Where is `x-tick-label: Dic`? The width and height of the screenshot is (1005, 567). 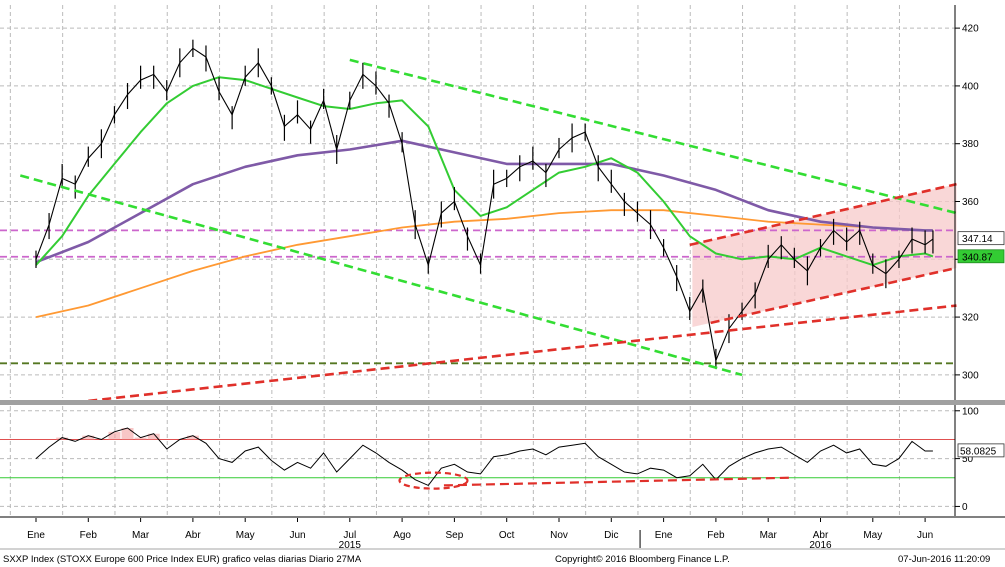 x-tick-label: Dic is located at coordinates (611, 535).